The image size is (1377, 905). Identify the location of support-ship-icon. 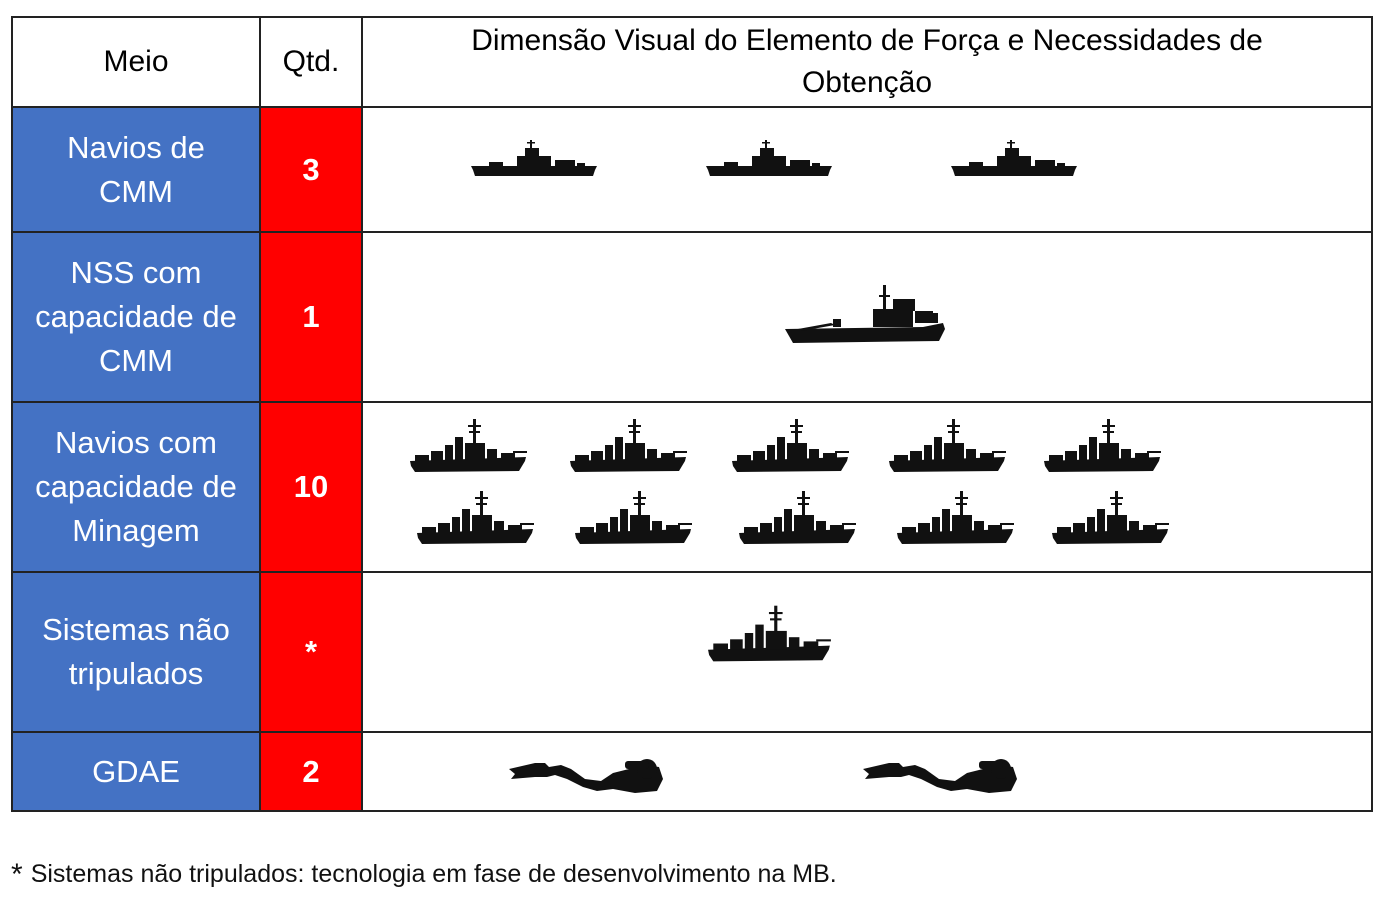
(865, 315).